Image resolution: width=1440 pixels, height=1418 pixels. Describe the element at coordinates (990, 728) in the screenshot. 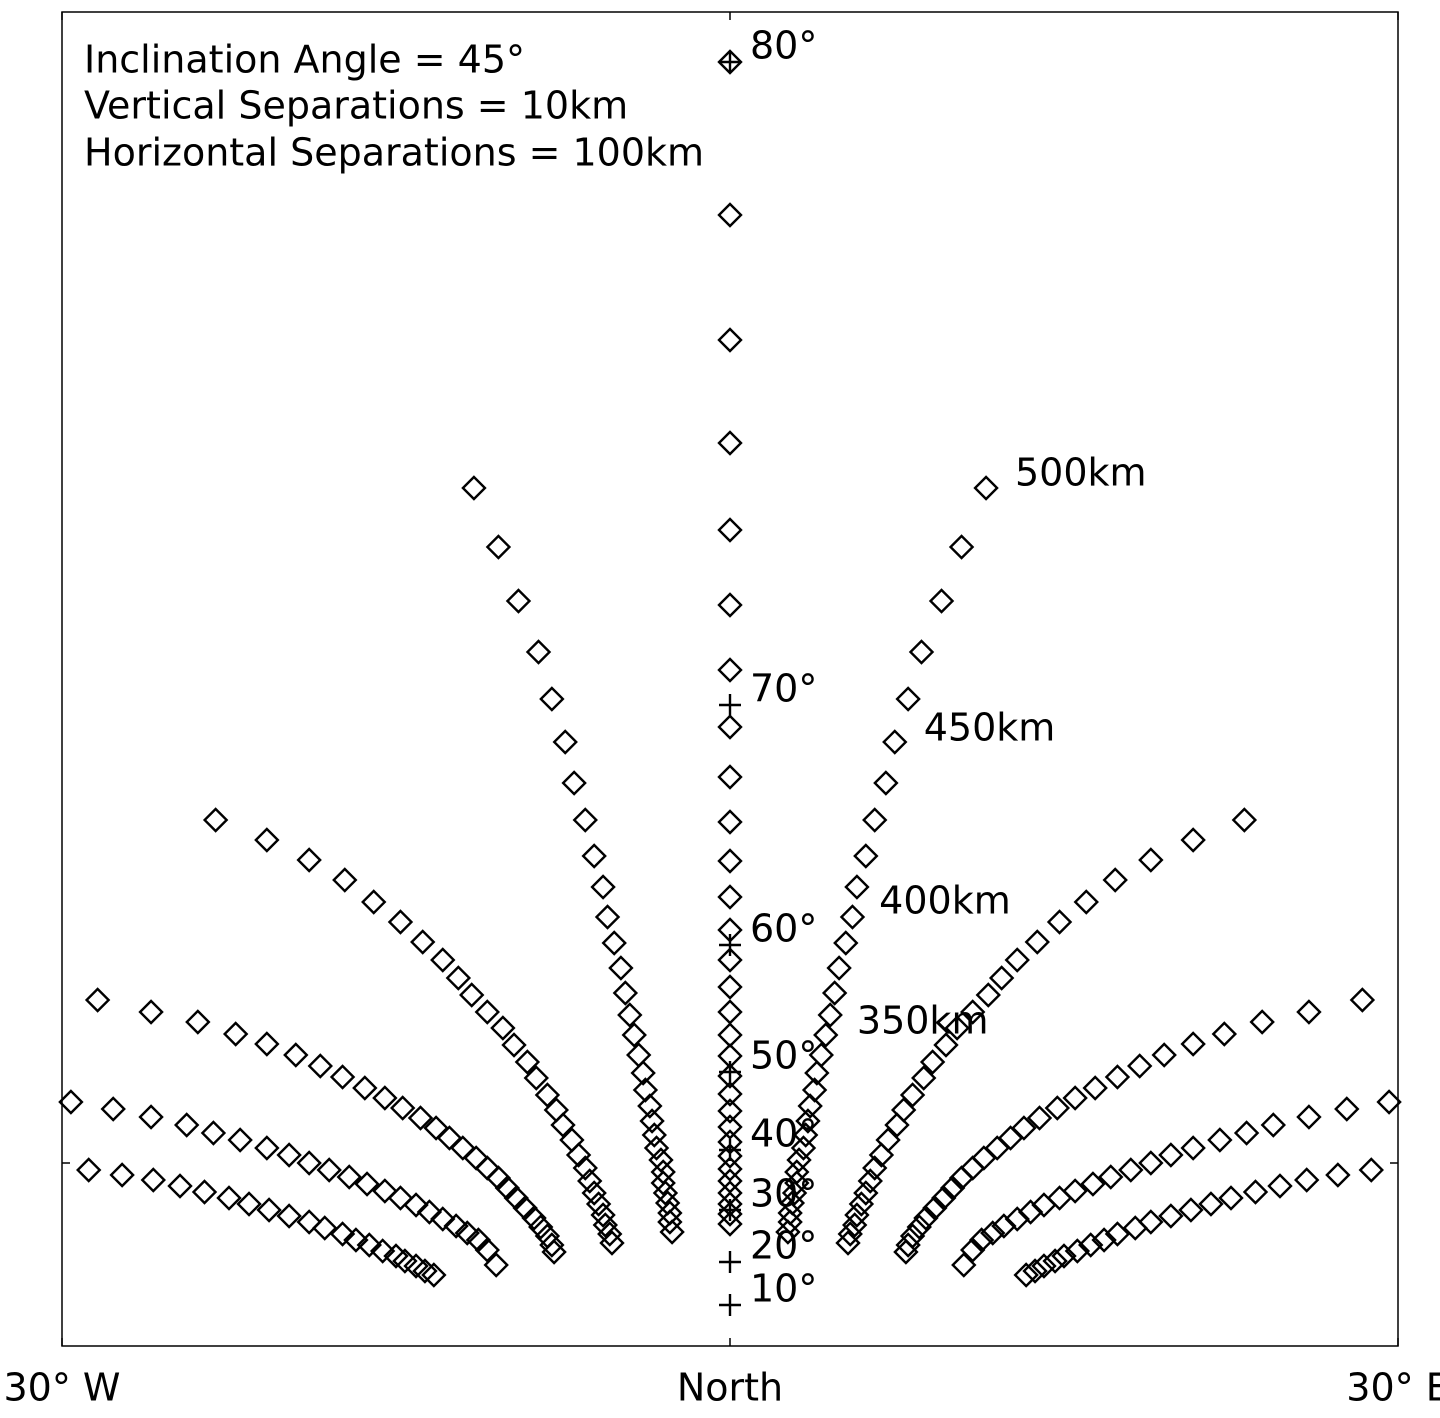

I see `height-label: 450km` at that location.